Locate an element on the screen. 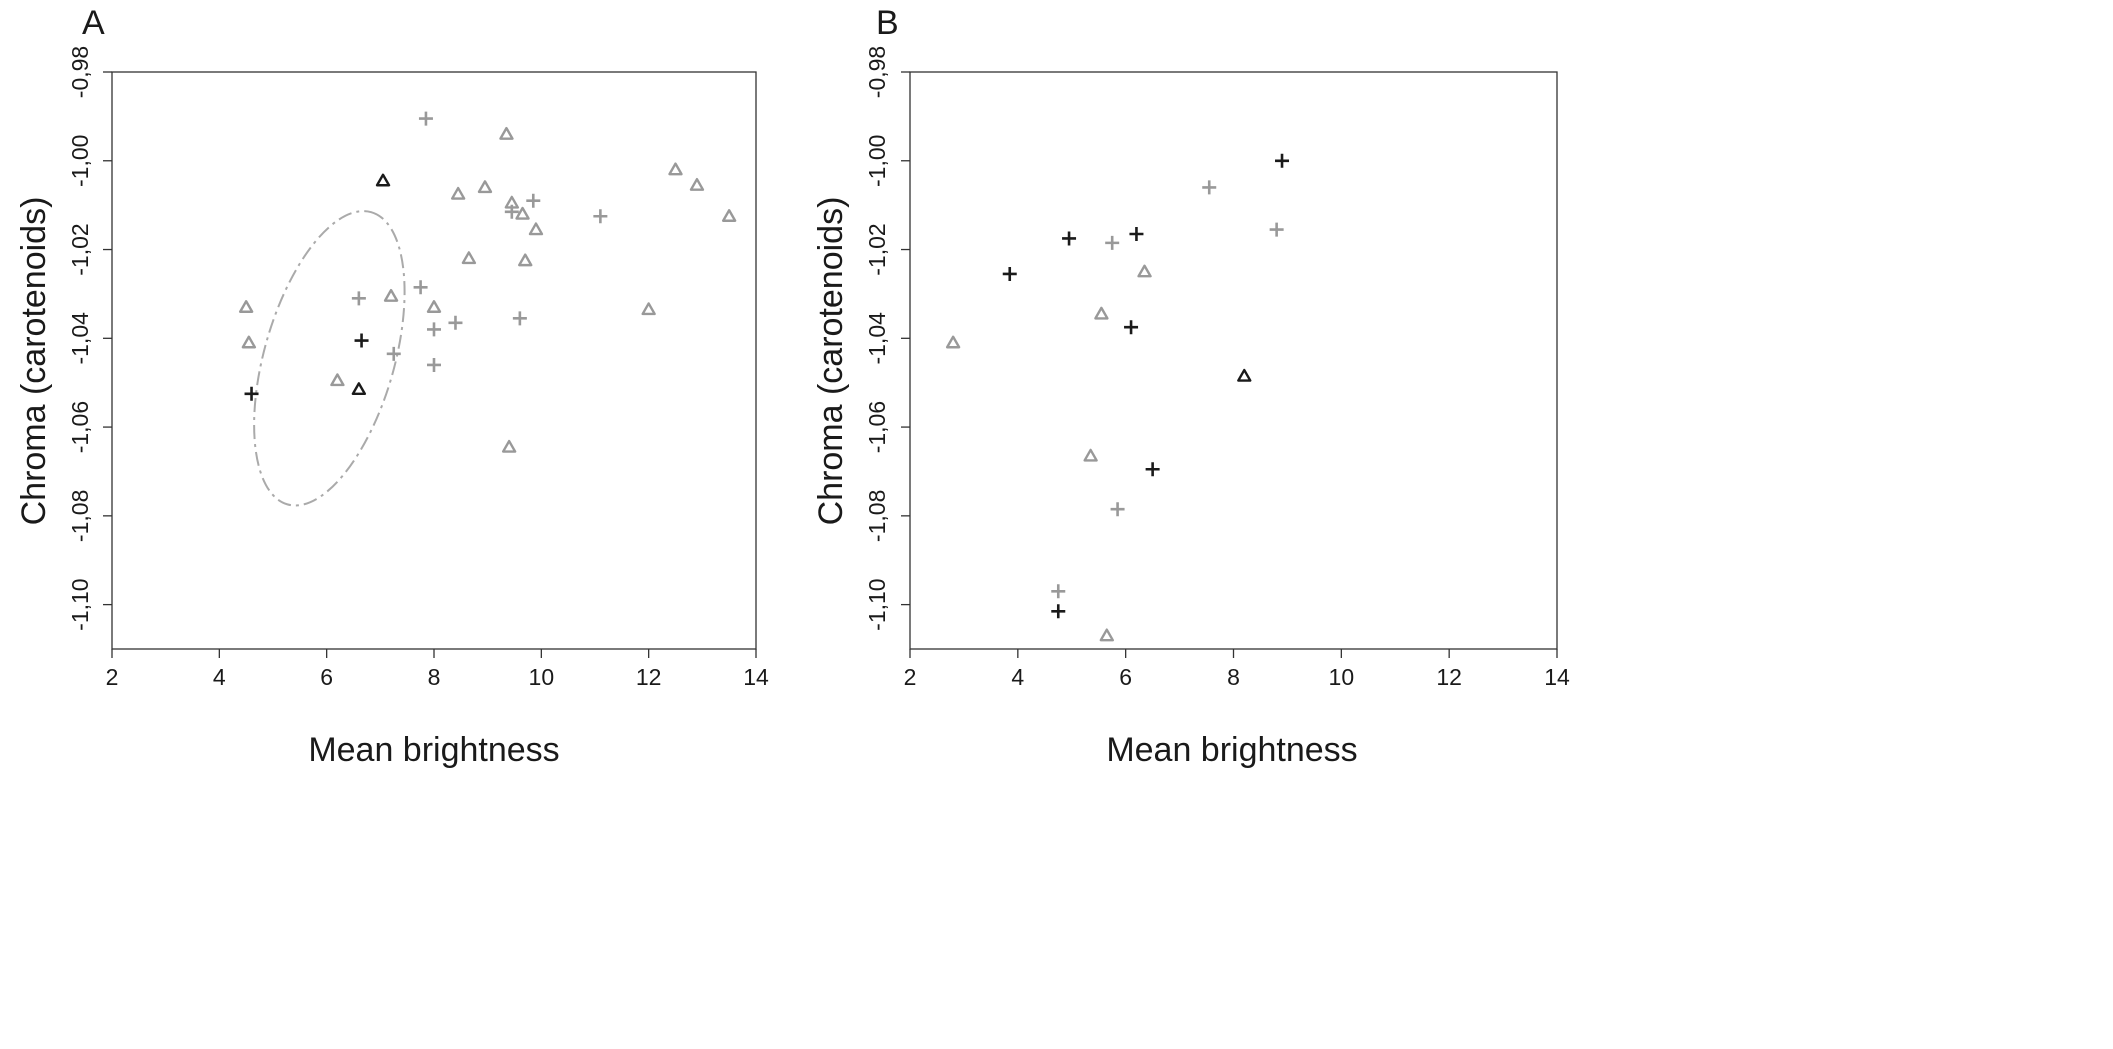  x-axis-label-b: Mean brightness is located at coordinates (1231, 750).